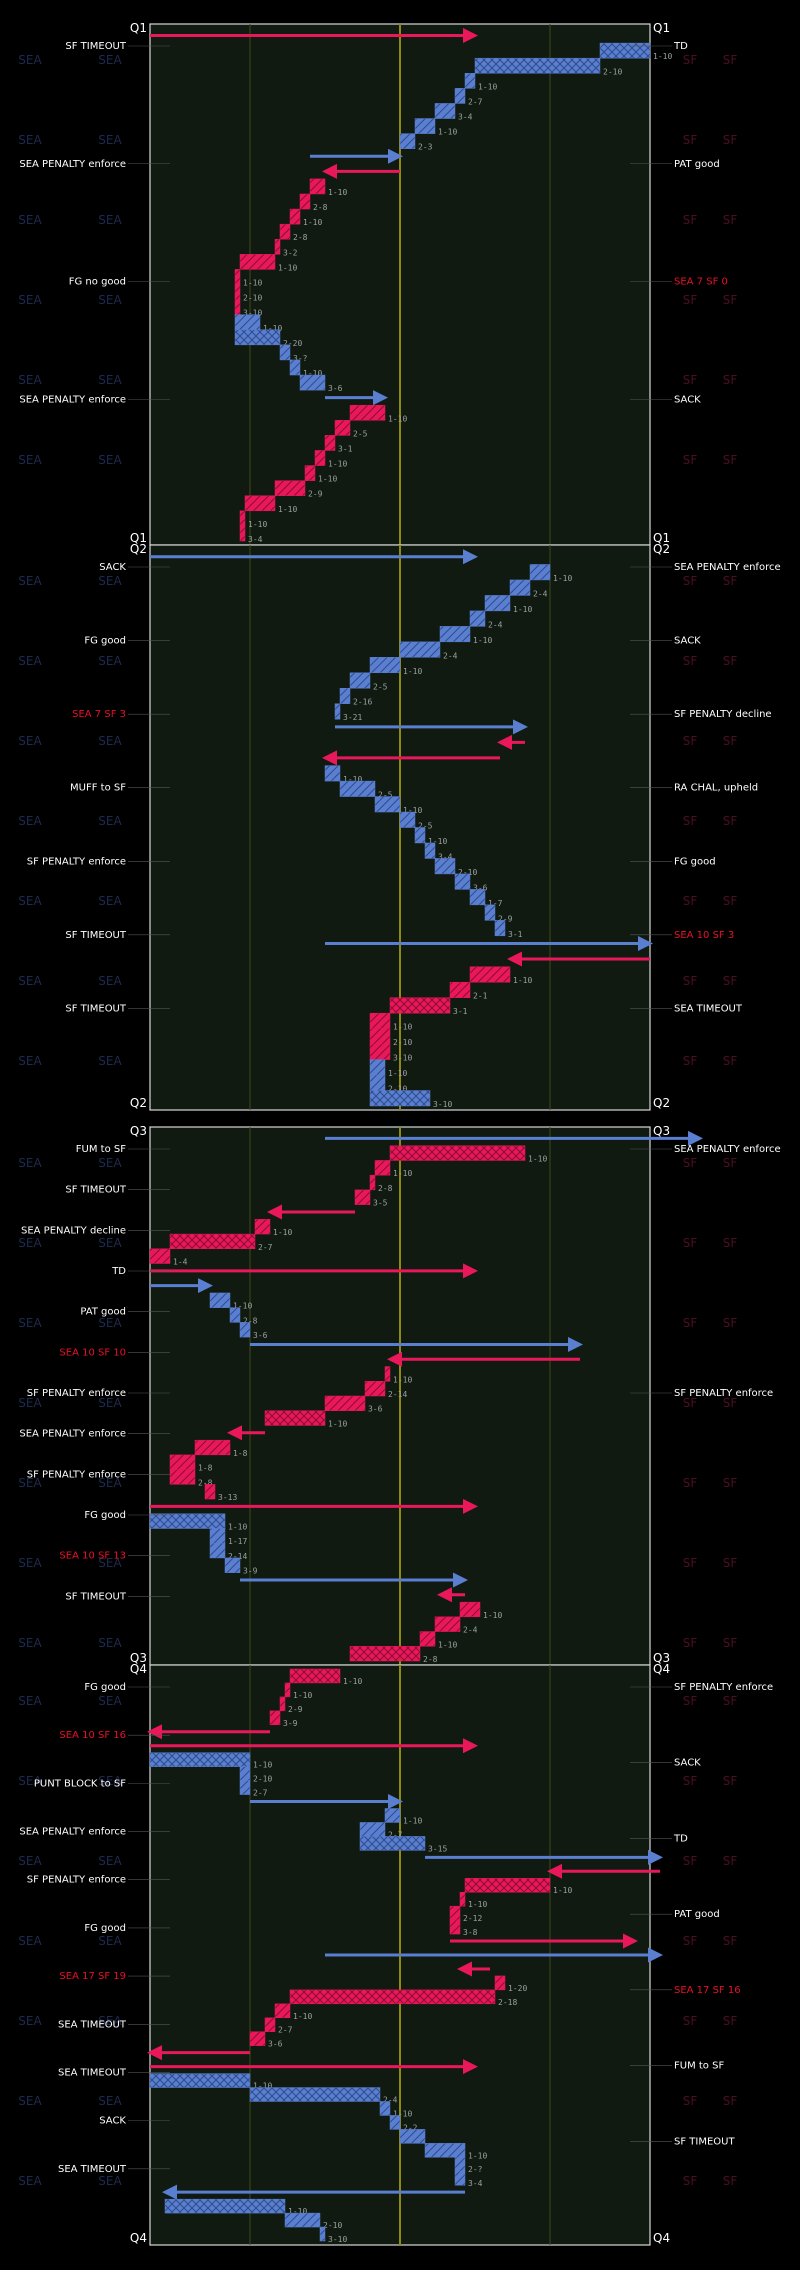  I want to click on down-distance-label: 2-9, so click(315, 494).